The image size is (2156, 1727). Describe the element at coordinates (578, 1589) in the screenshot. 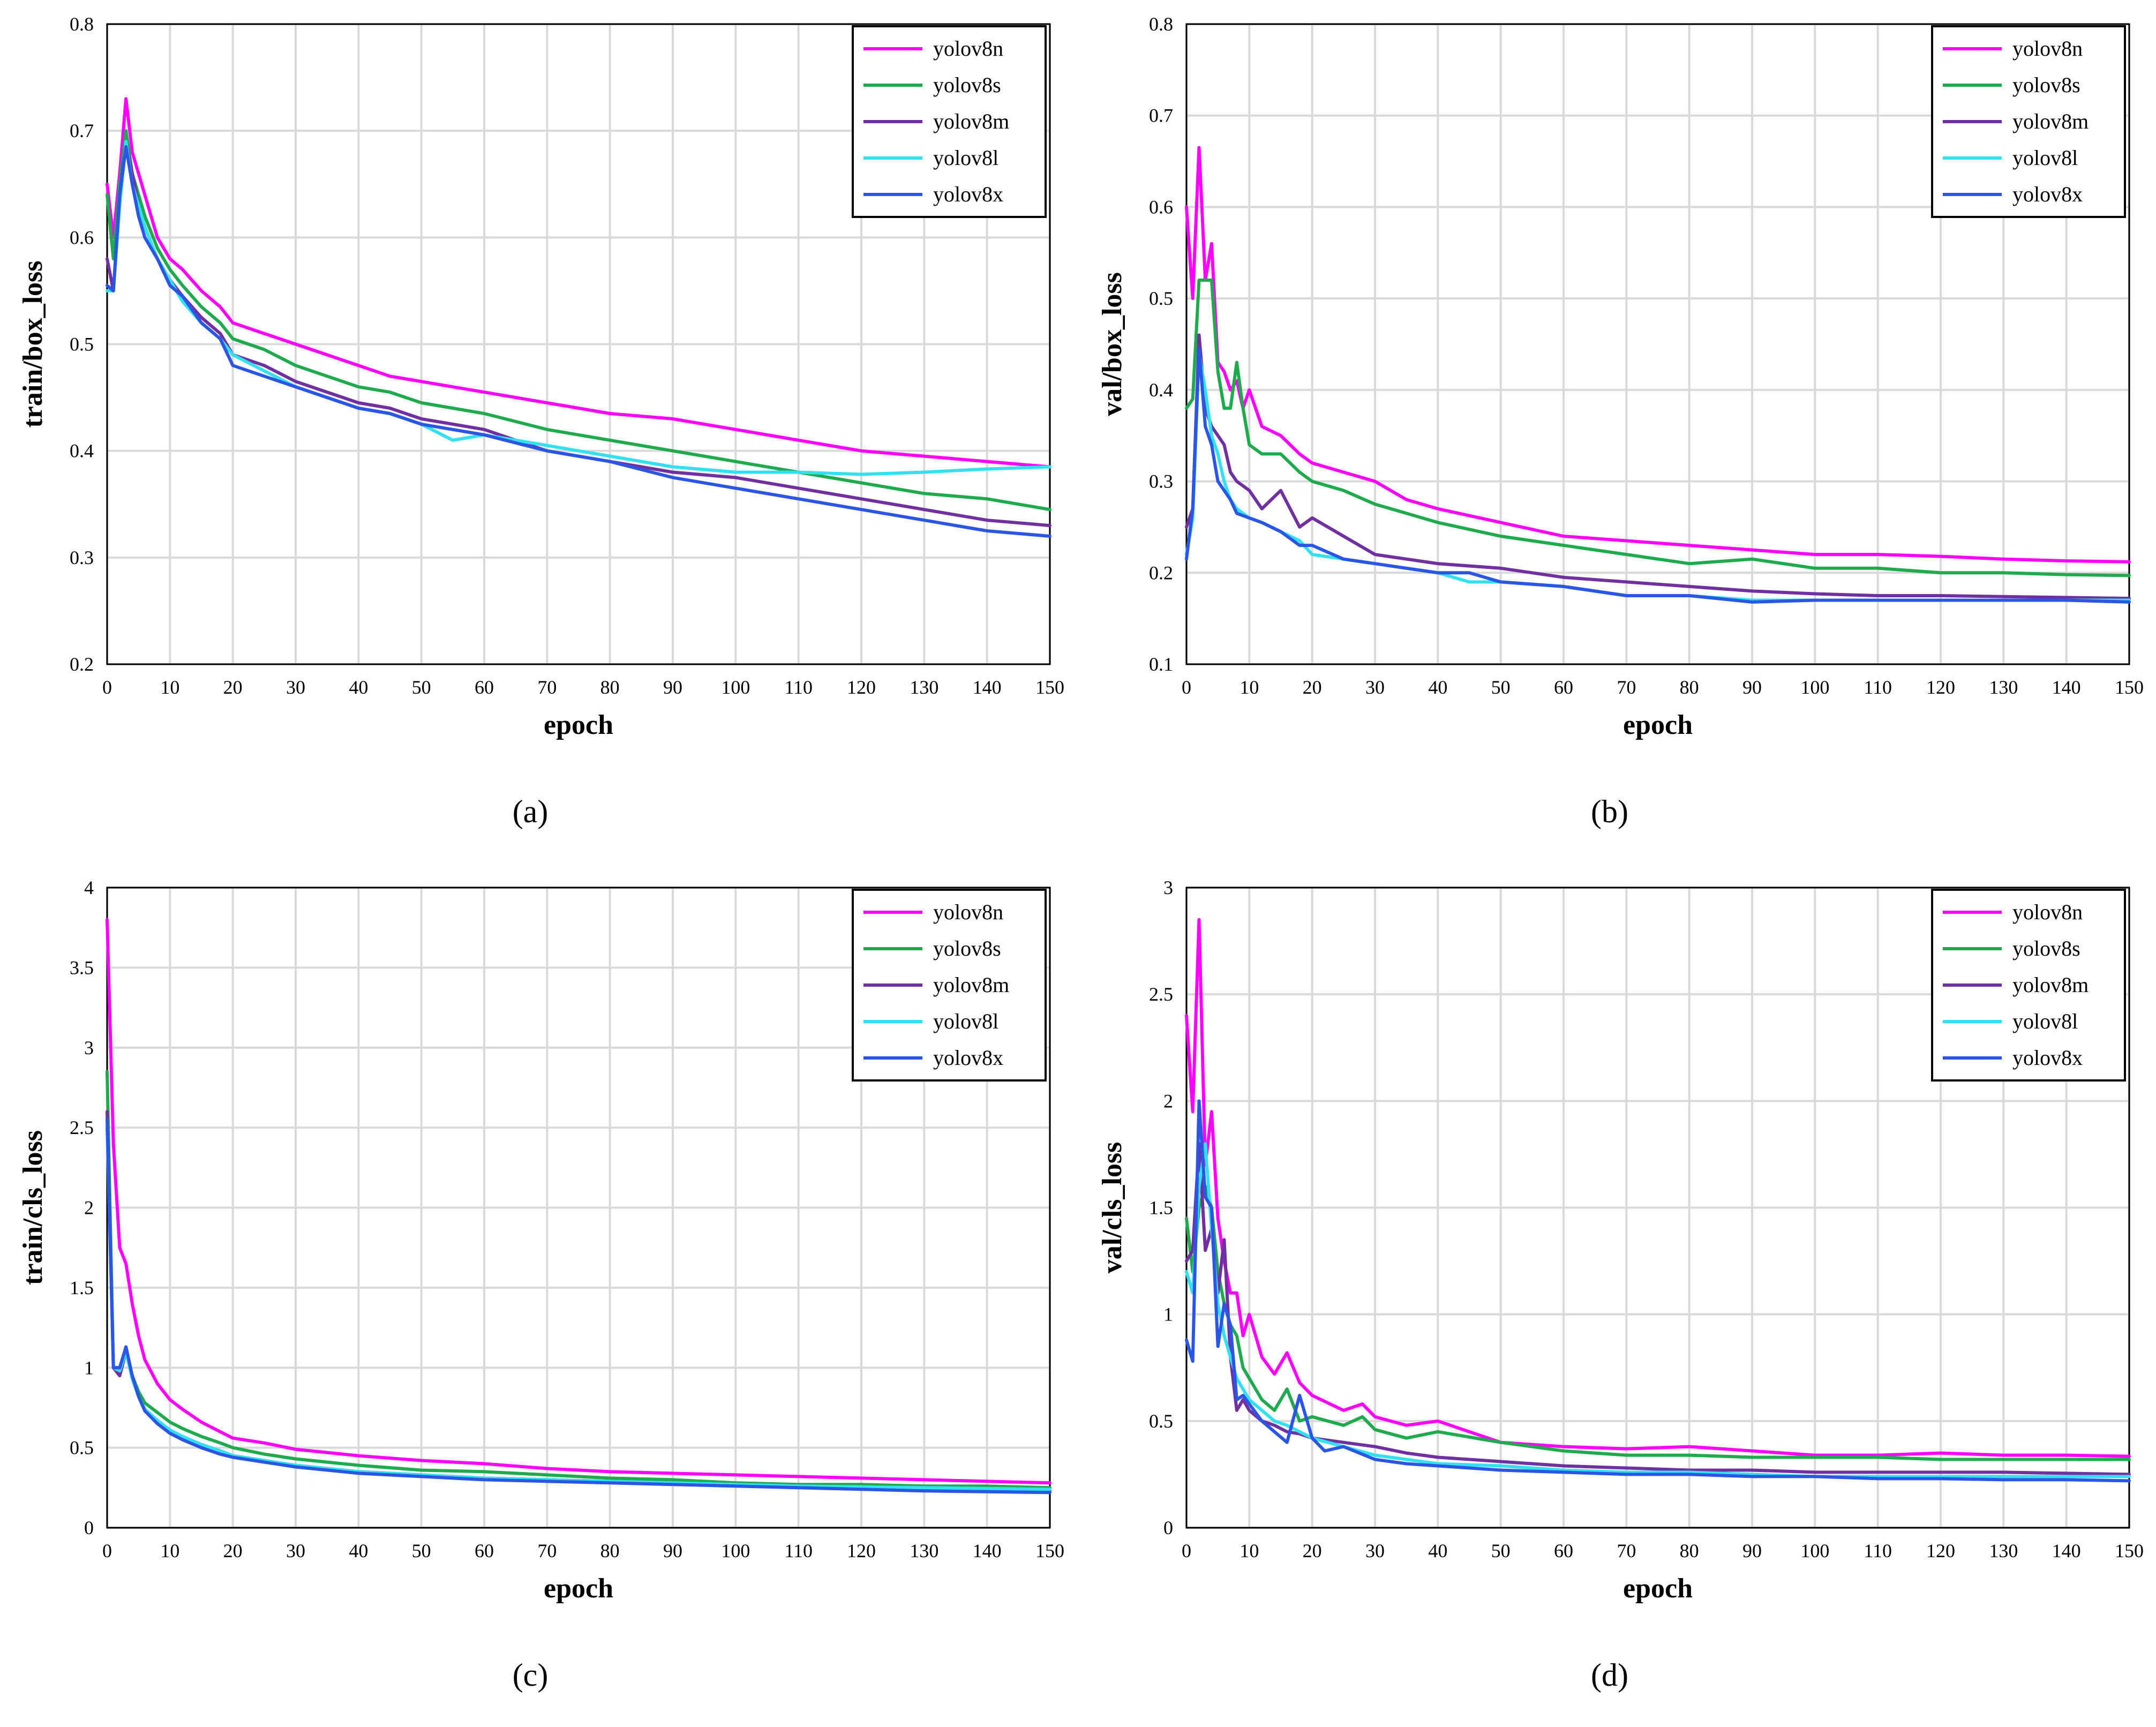

I see `x-axis-title: epoch` at that location.